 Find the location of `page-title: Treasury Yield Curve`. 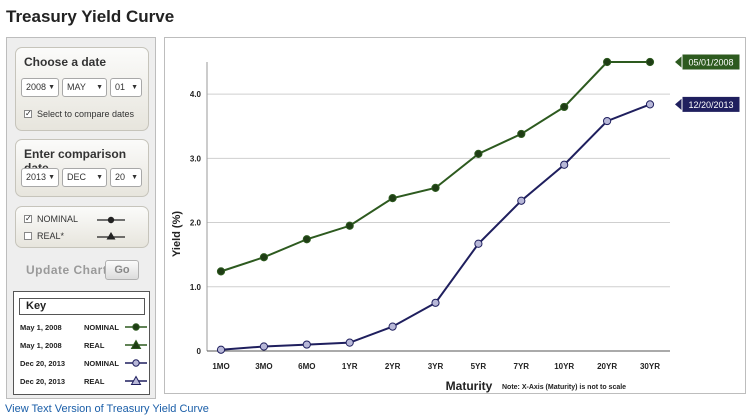

page-title: Treasury Yield Curve is located at coordinates (90, 16).